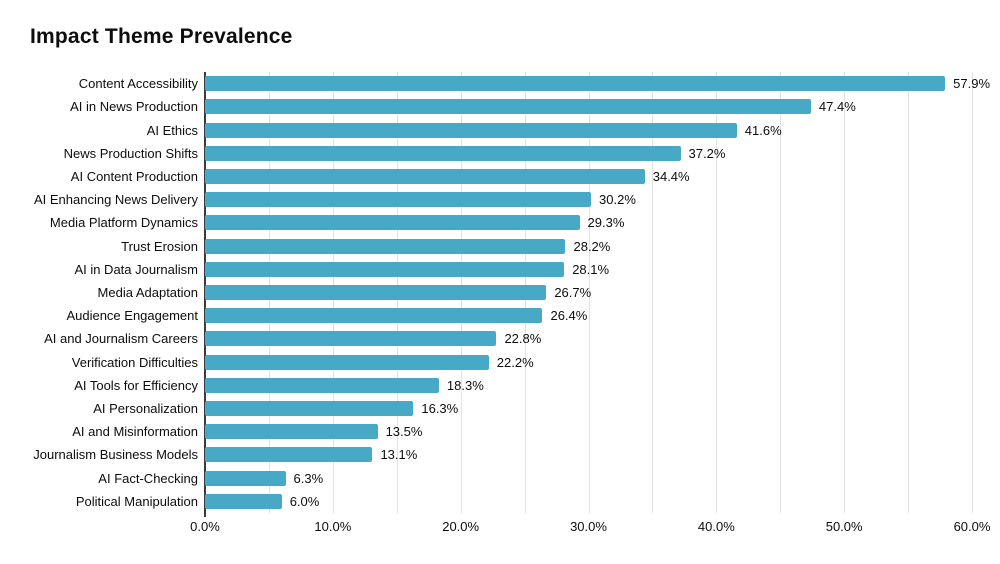 The image size is (1000, 564). Describe the element at coordinates (465, 385) in the screenshot. I see `value-label: 18.3%` at that location.